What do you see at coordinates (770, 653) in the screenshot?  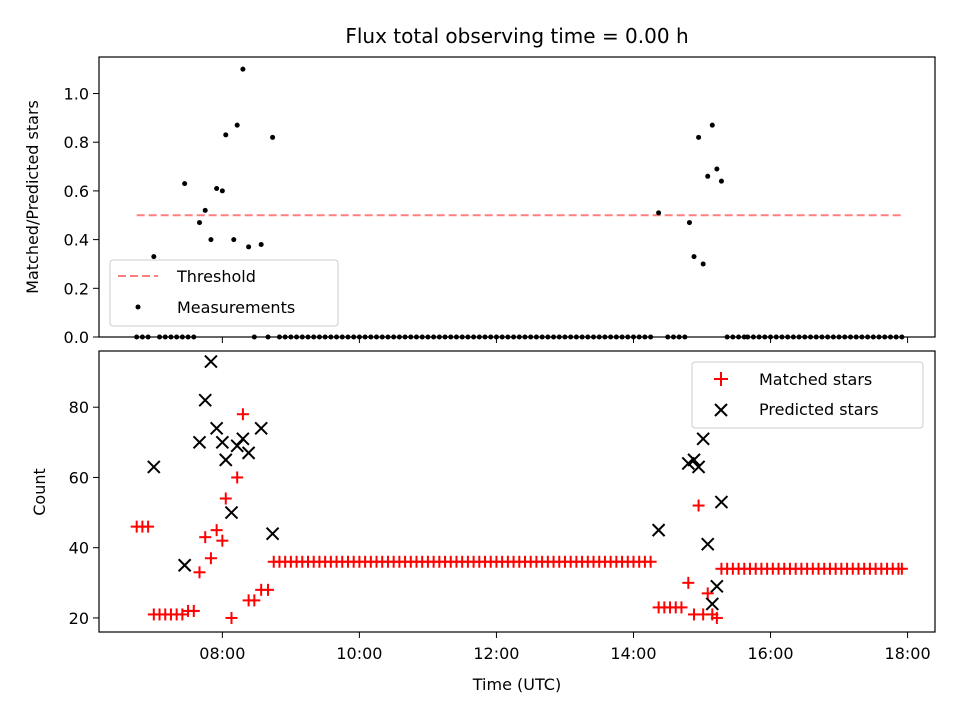 I see `x-tick-label: 16:00` at bounding box center [770, 653].